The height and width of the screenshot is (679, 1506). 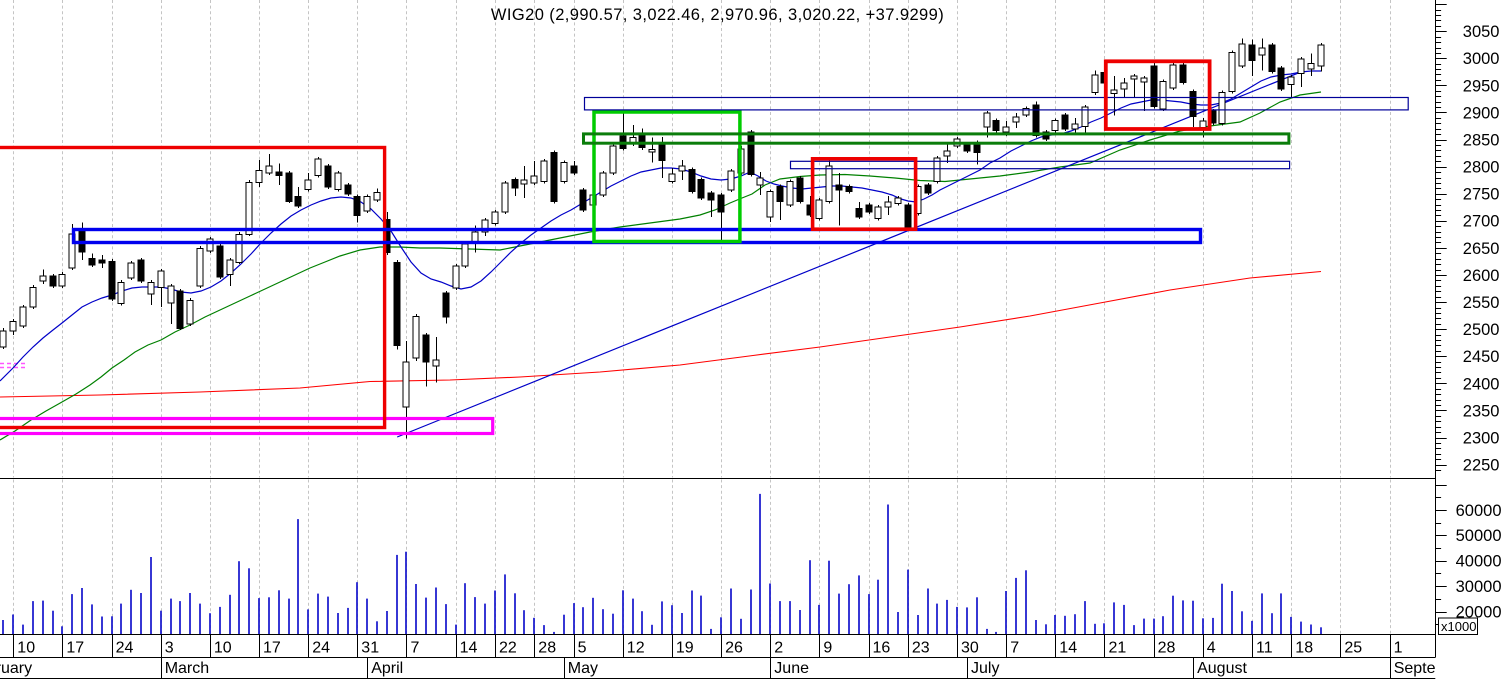 What do you see at coordinates (636, 648) in the screenshot?
I see `svg-text: 12` at bounding box center [636, 648].